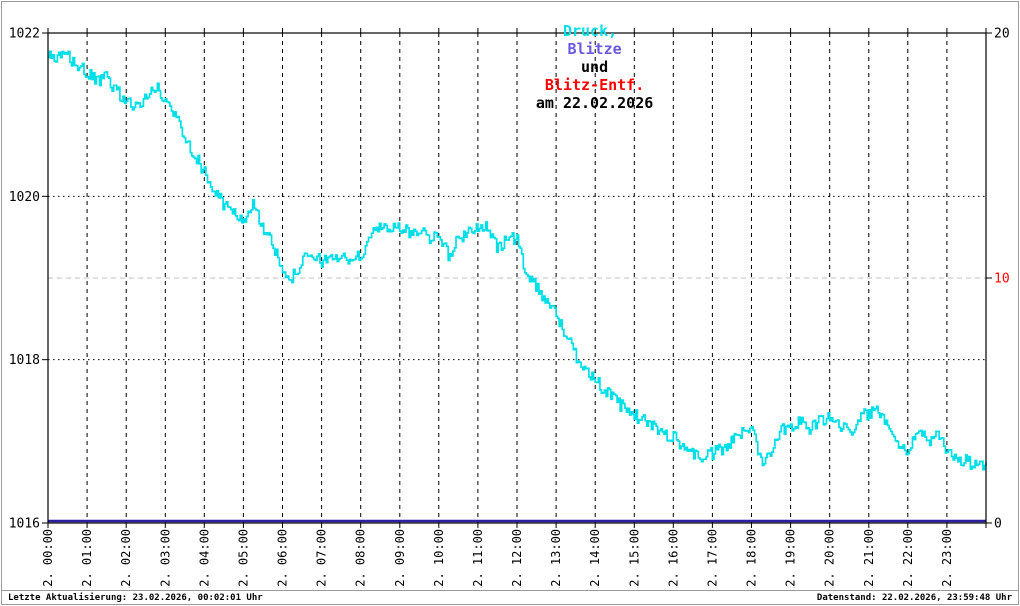  Describe the element at coordinates (24, 34) in the screenshot. I see `left-axis-tick-label: 1022` at that location.